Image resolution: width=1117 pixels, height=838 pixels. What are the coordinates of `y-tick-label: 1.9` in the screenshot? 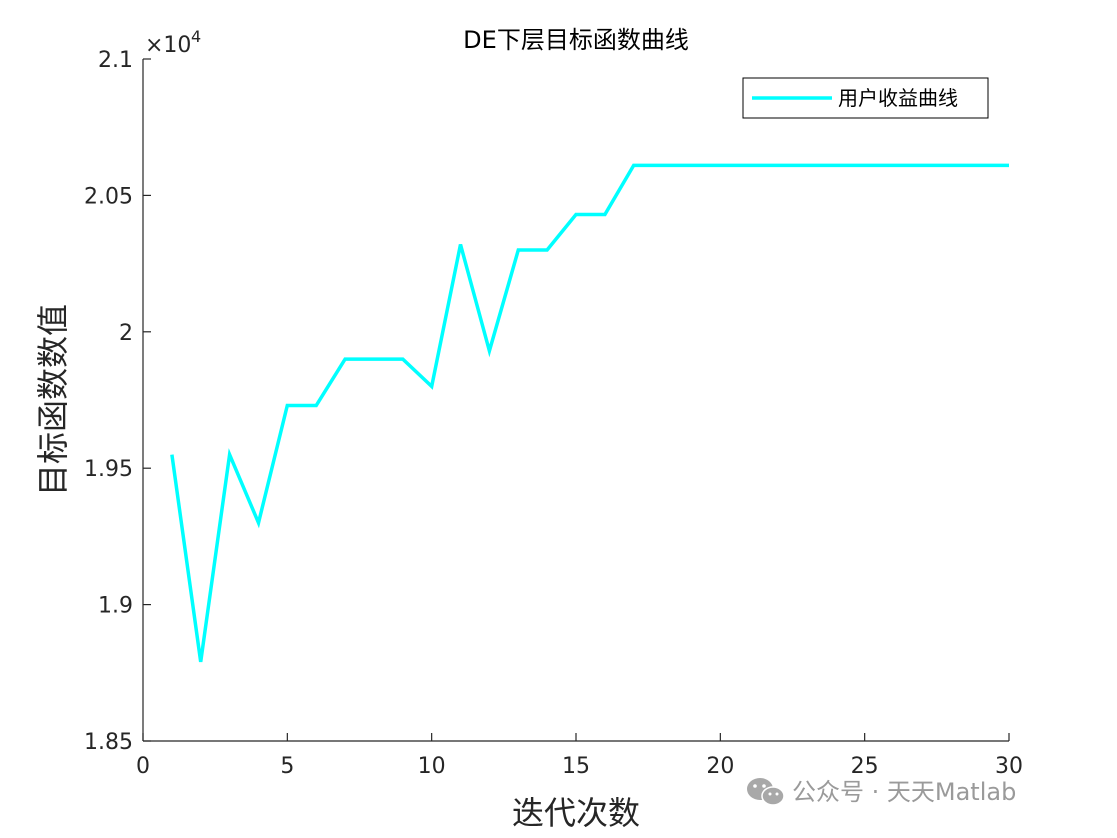 It's located at (115, 606).